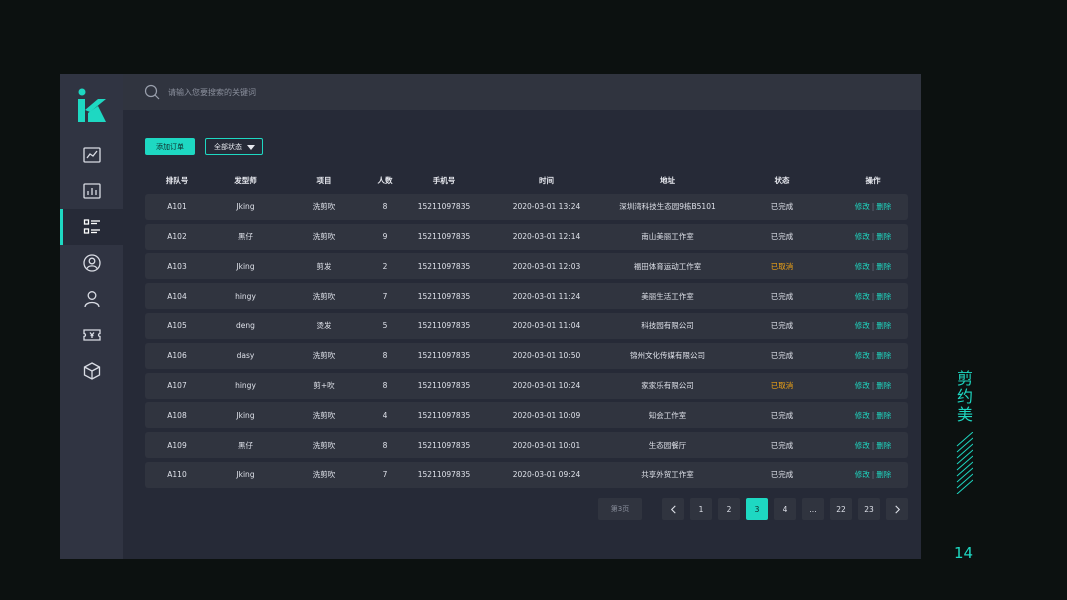 The image size is (1067, 600). Describe the element at coordinates (701, 509) in the screenshot. I see `page-button-1: 1` at that location.